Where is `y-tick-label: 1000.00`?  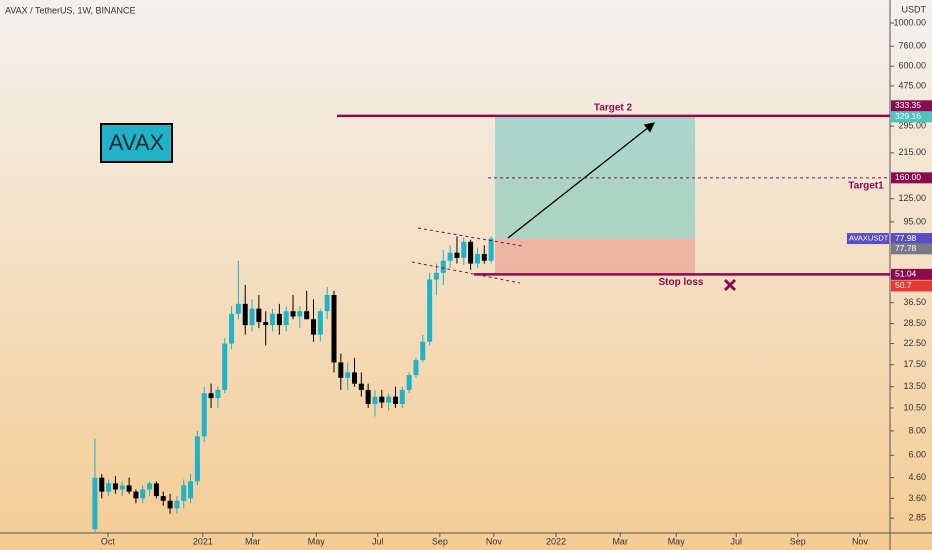
y-tick-label: 1000.00 is located at coordinates (909, 22).